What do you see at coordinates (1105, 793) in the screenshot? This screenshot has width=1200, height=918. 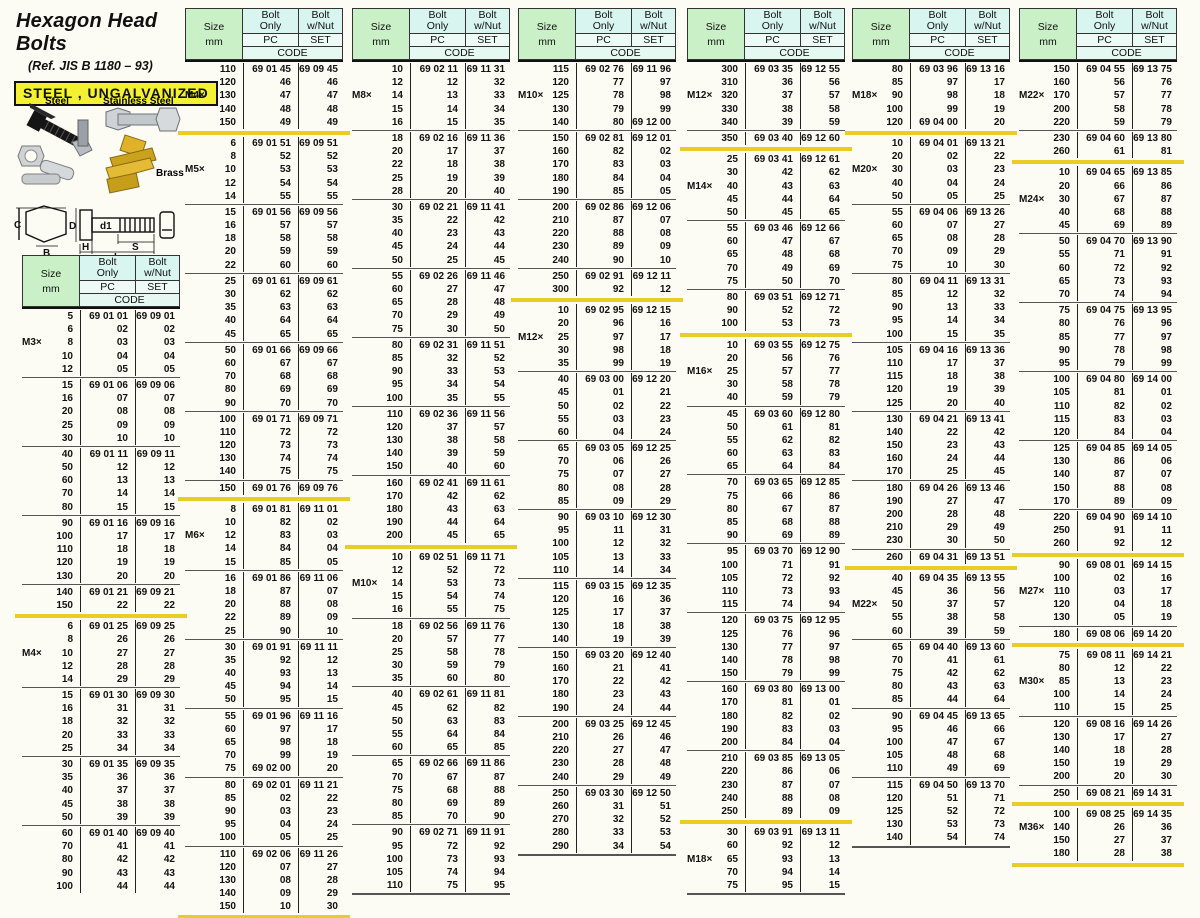 I see `pc-code-cell: 69 08 21` at bounding box center [1105, 793].